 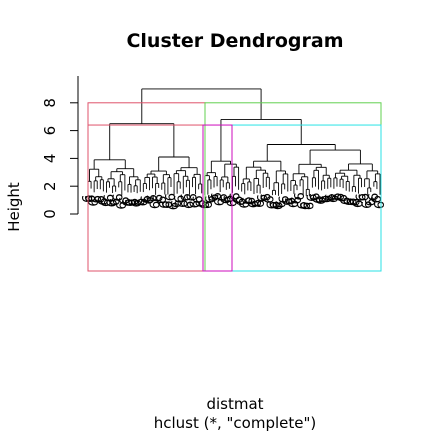 What do you see at coordinates (50, 186) in the screenshot?
I see `y-tick-label: 2` at bounding box center [50, 186].